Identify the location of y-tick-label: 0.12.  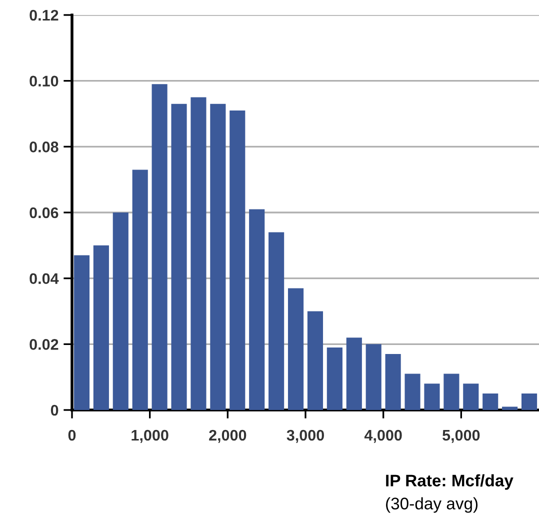
(44, 15).